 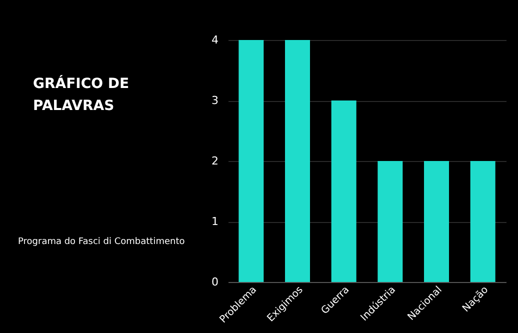 What do you see at coordinates (102, 242) in the screenshot?
I see `text: Programa do Fasci di Combattimento` at bounding box center [102, 242].